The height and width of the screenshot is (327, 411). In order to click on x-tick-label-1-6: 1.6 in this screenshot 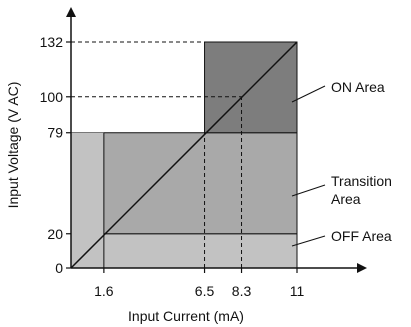, I will do `click(104, 291)`.